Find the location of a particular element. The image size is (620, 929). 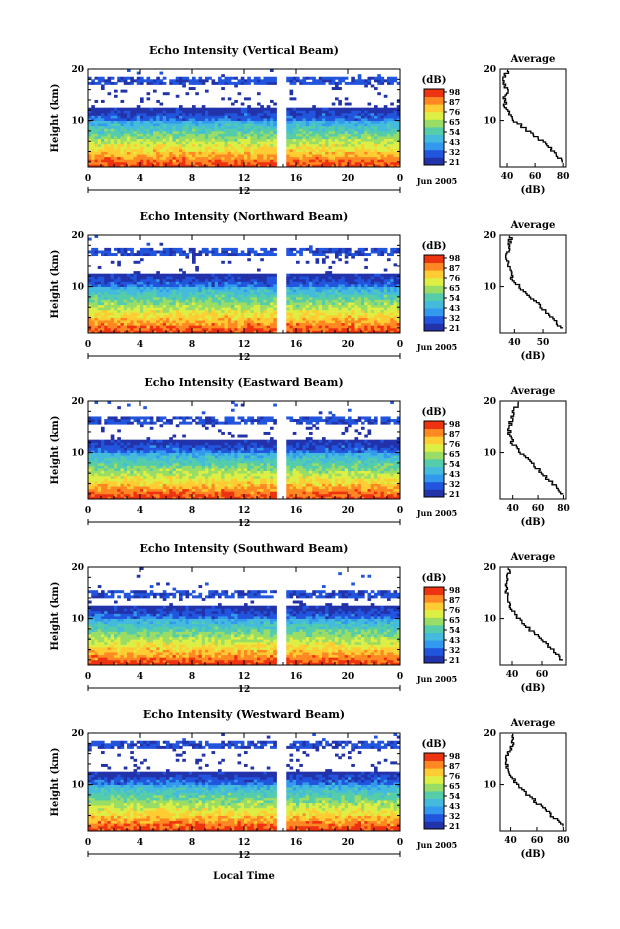

x-tick-label: 0 is located at coordinates (400, 179).